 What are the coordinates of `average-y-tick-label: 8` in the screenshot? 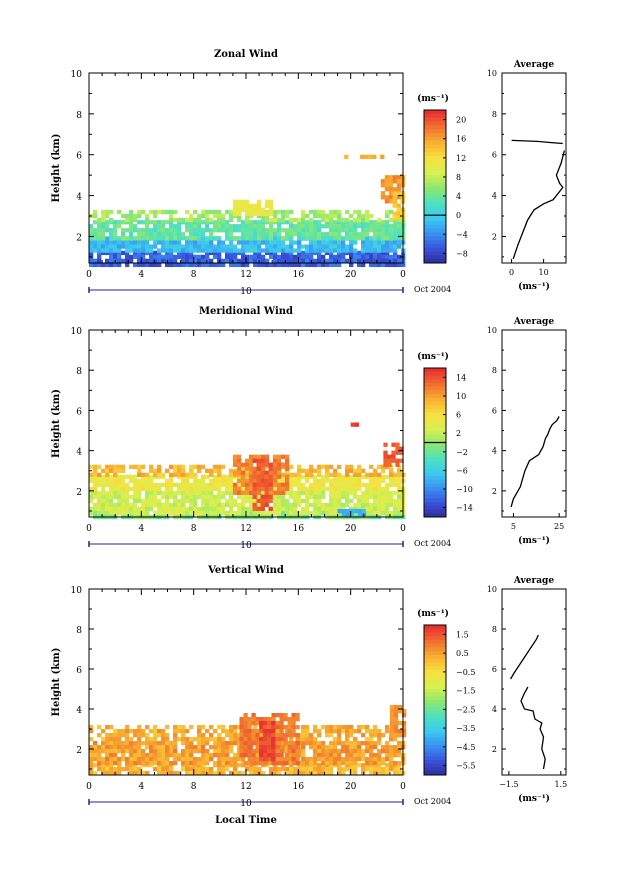 It's located at (494, 370).